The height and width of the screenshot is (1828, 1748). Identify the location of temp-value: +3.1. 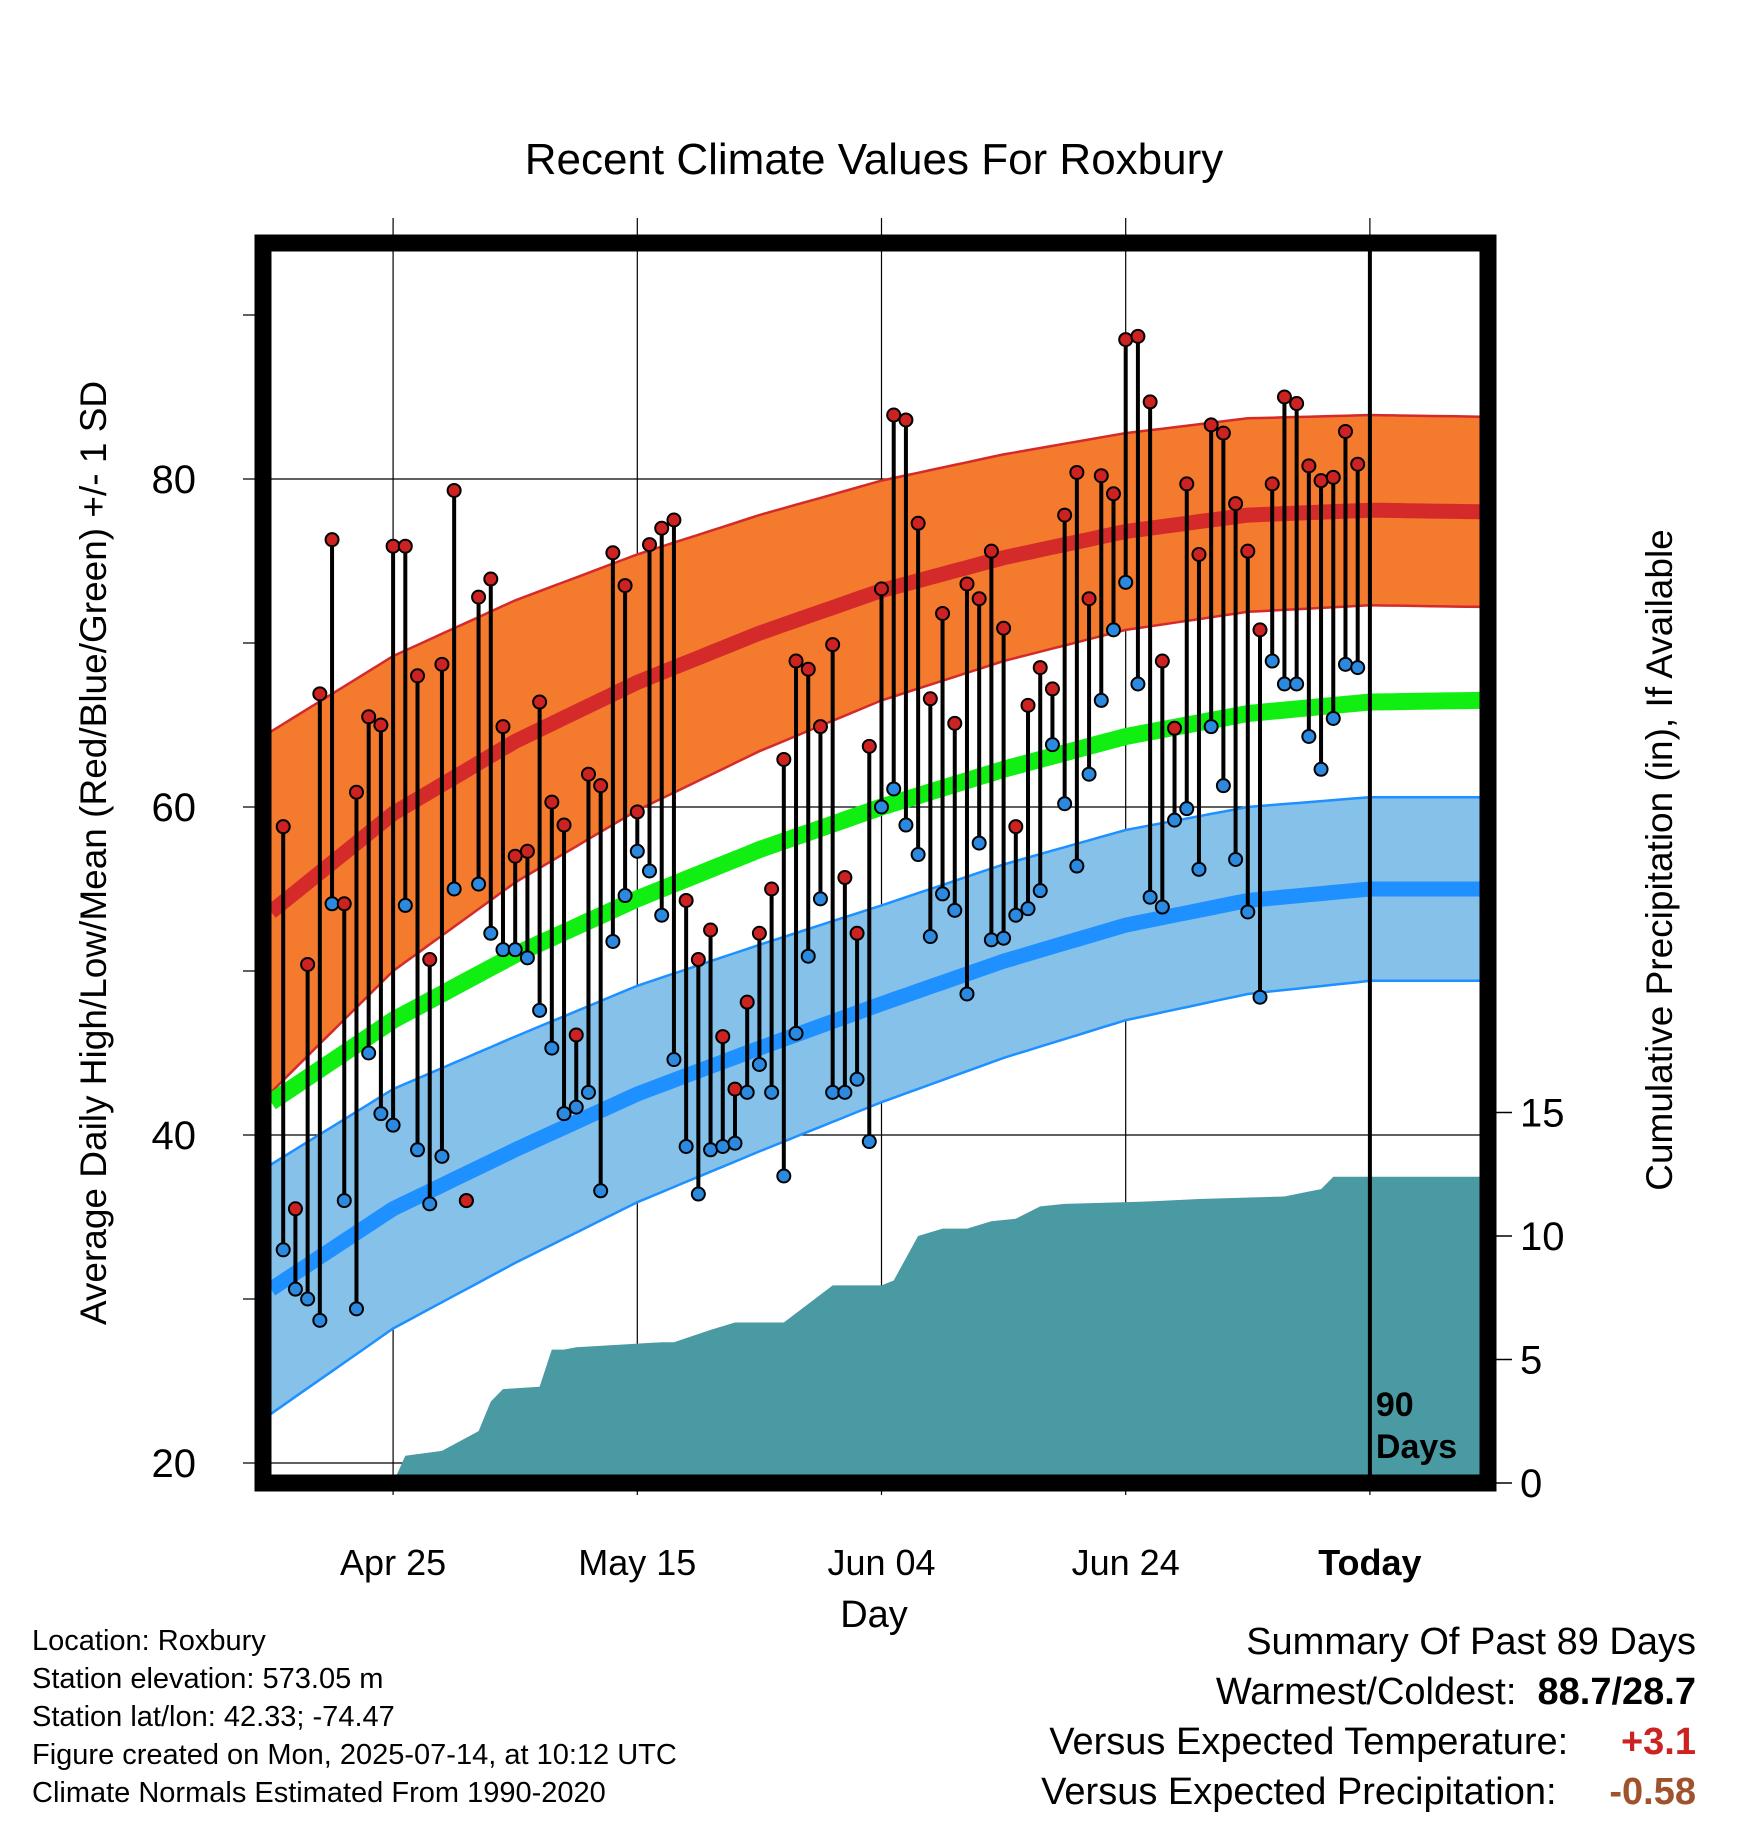
(1658, 1742).